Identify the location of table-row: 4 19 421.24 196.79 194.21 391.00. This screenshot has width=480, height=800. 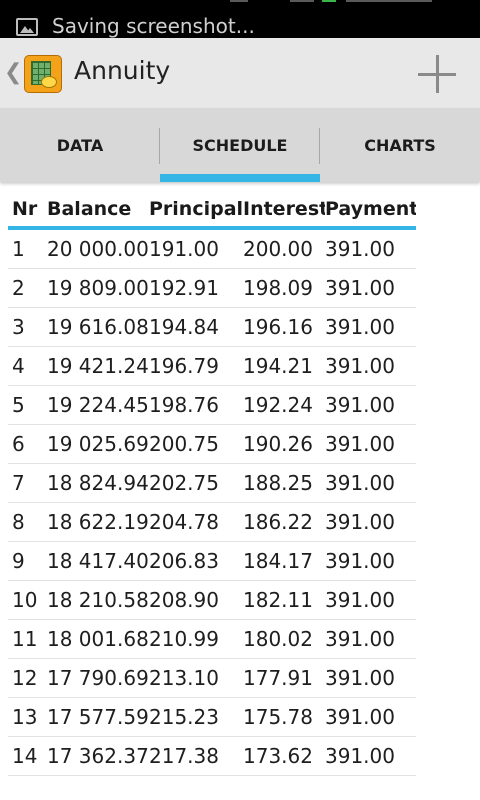
(212, 366).